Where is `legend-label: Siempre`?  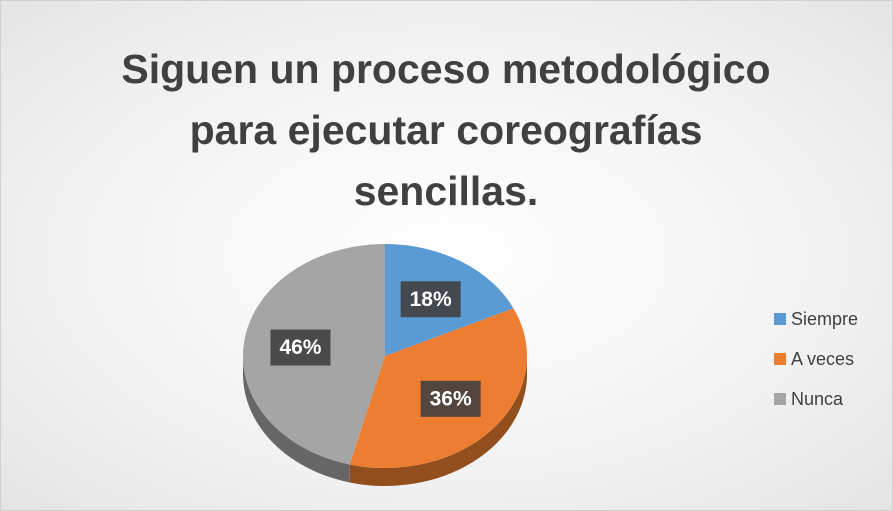
legend-label: Siempre is located at coordinates (824, 319).